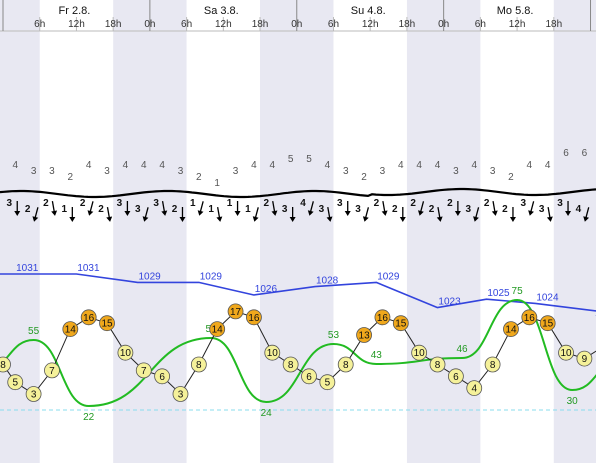 The width and height of the screenshot is (596, 463). Describe the element at coordinates (34, 331) in the screenshot. I see `humidity-label: 55` at that location.